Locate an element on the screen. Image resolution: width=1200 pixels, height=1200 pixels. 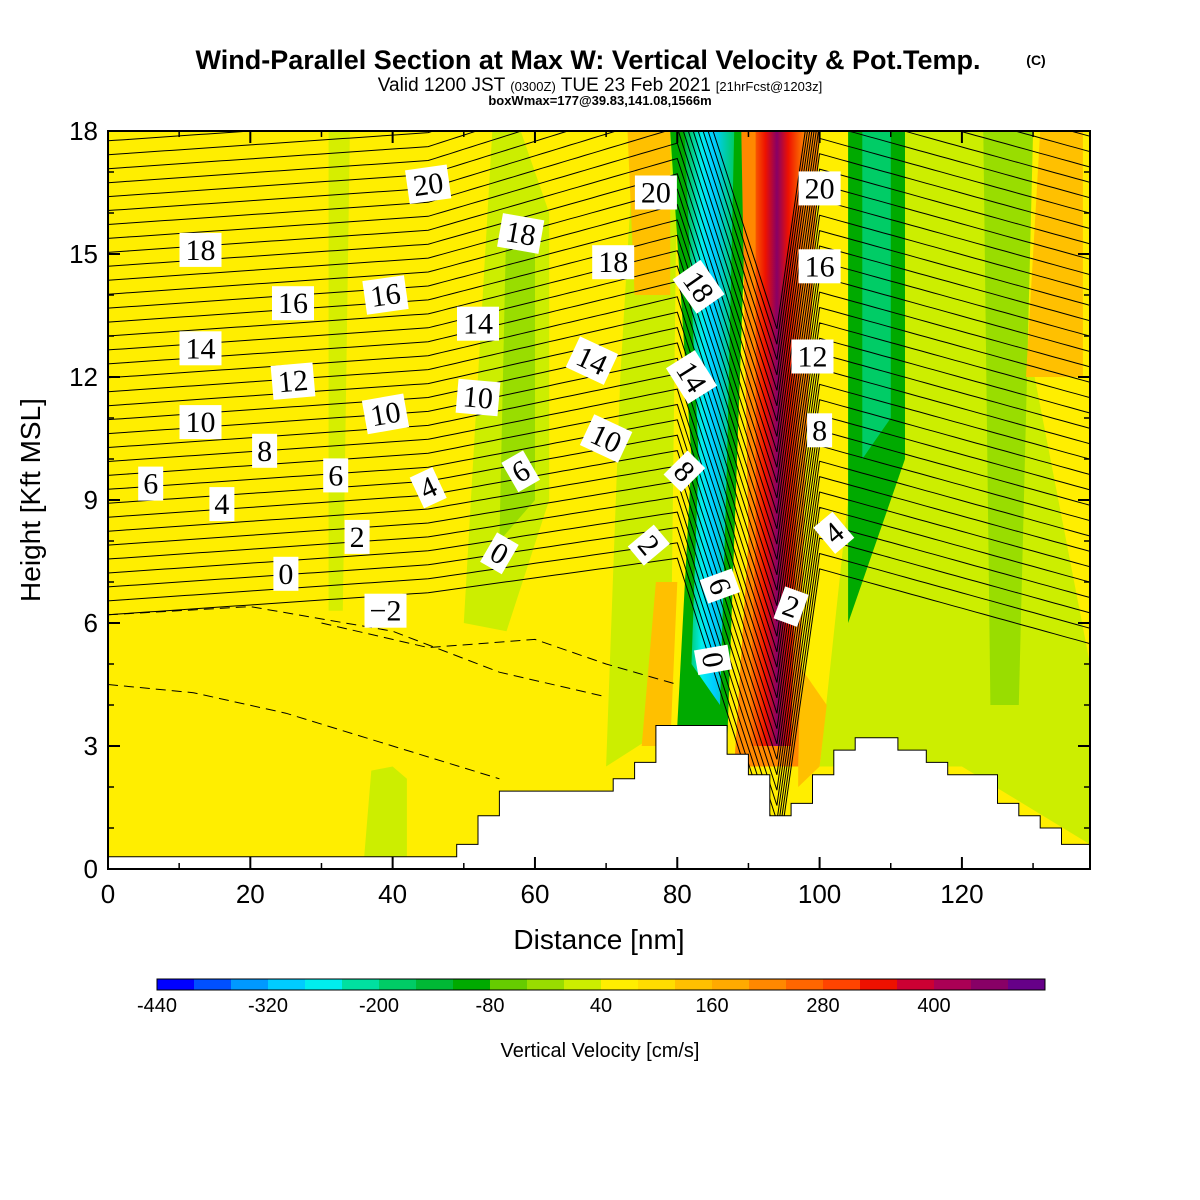
forecast-info: [21hrFcst@1203z] is located at coordinates (769, 86).